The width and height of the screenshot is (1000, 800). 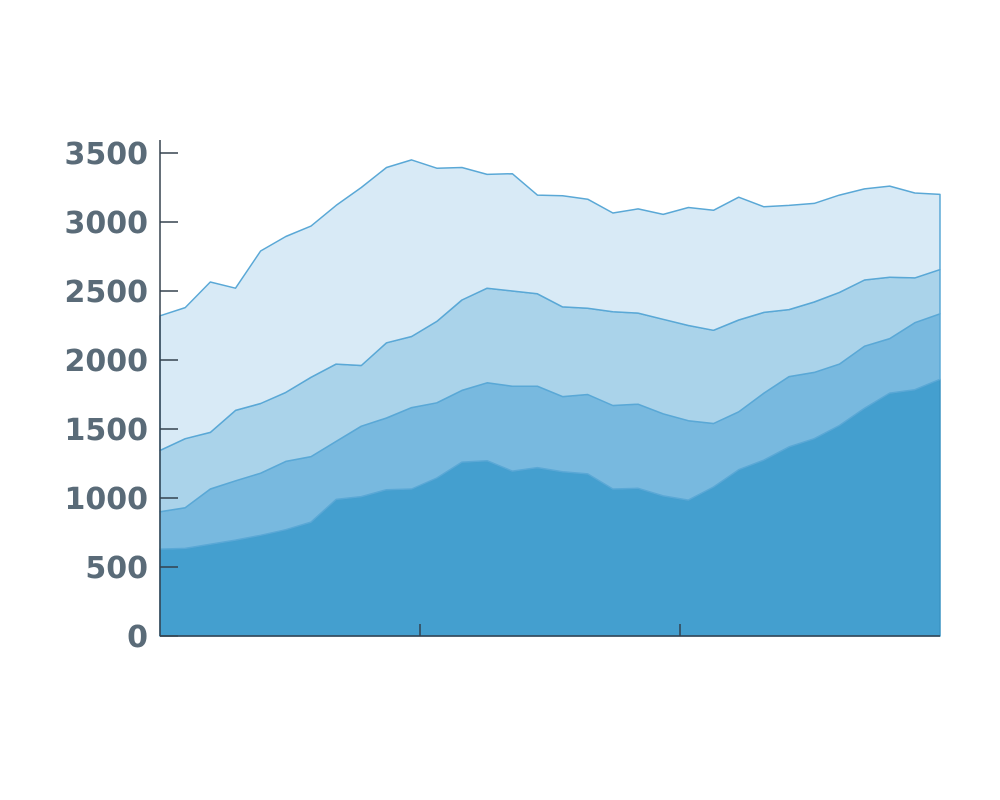 What do you see at coordinates (107, 292) in the screenshot?
I see `y-tick-label: 2500` at bounding box center [107, 292].